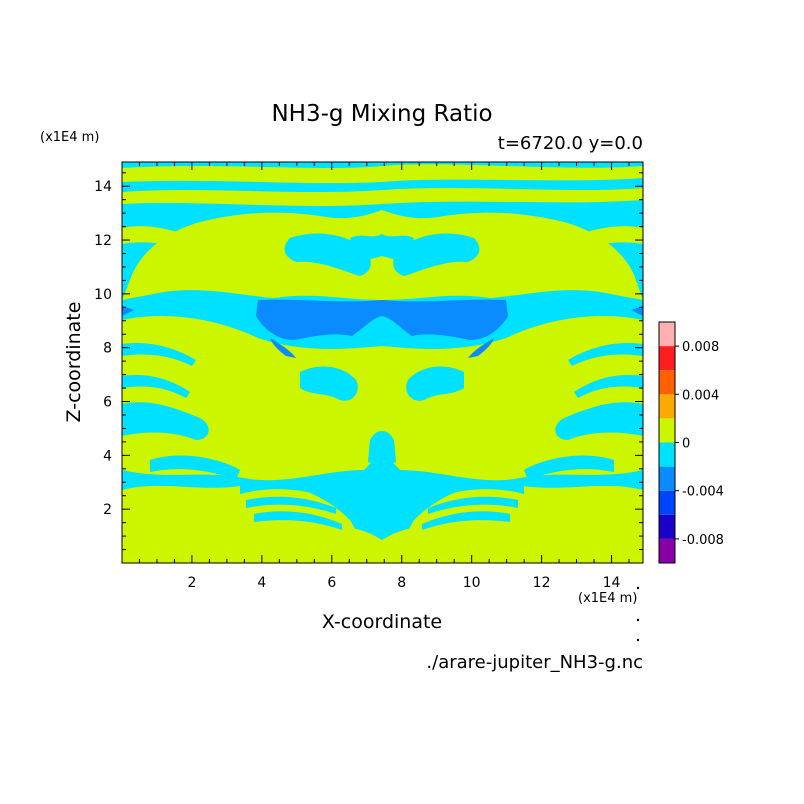  Describe the element at coordinates (612, 583) in the screenshot. I see `x-tick-label: 14` at that location.